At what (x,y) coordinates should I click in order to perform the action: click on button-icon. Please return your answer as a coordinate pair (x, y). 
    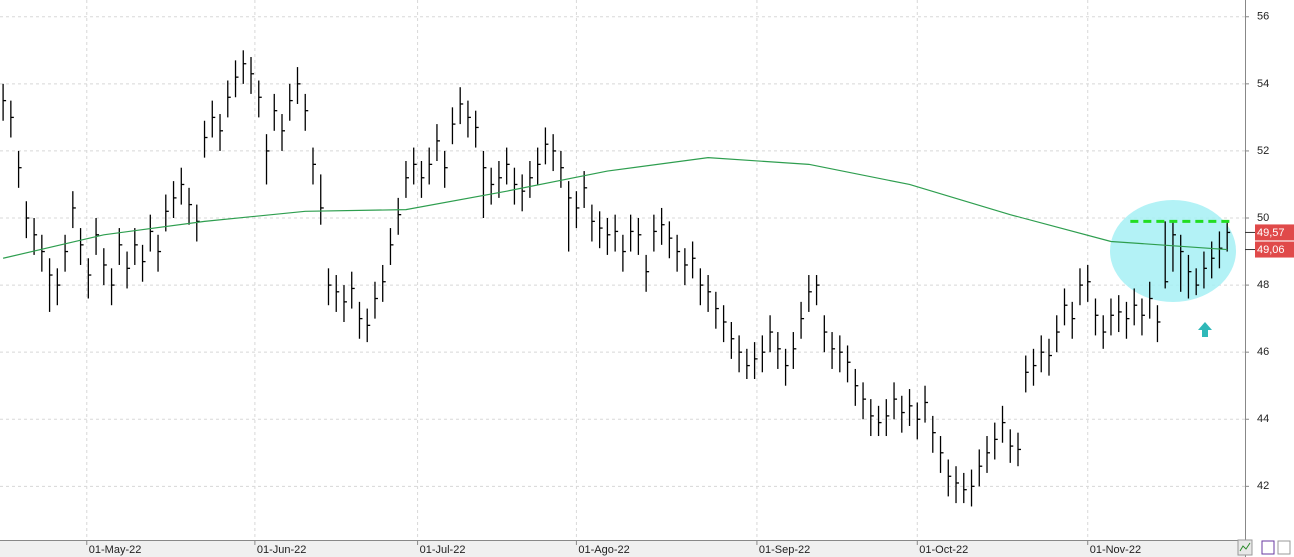
    Looking at the image, I should click on (1245, 547).